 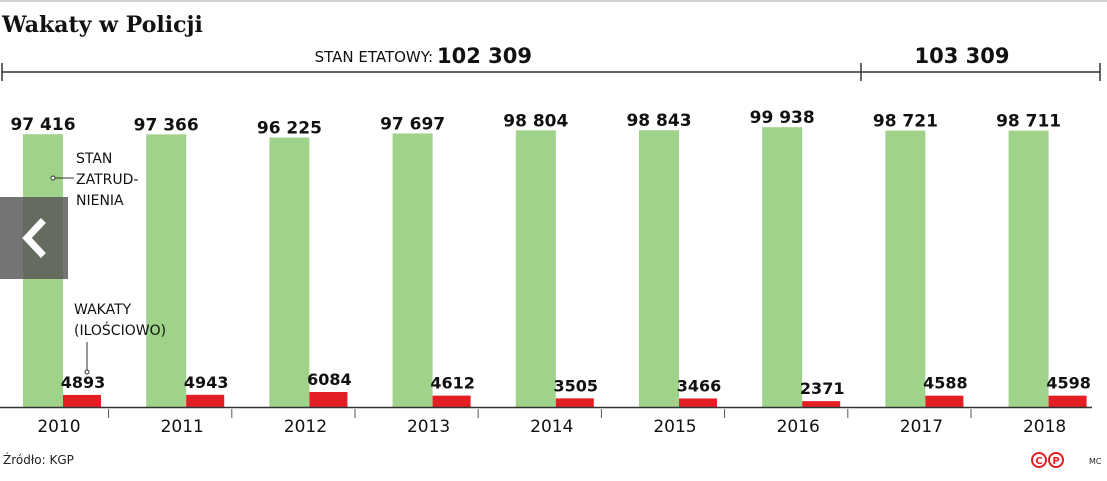 I want to click on author-initials: MC, so click(x=1095, y=461).